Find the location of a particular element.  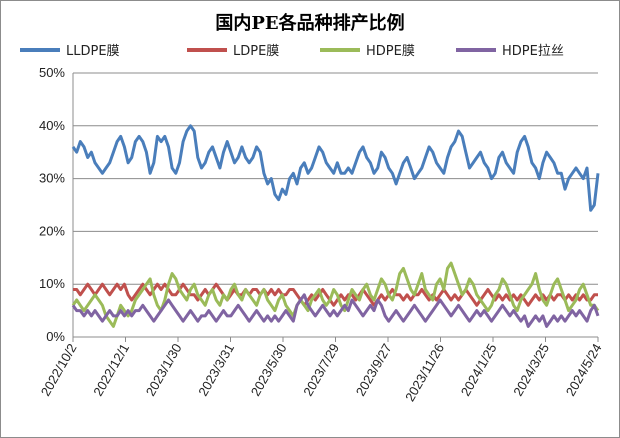

x-tick-label: 2022/10/2 is located at coordinates (59, 370).